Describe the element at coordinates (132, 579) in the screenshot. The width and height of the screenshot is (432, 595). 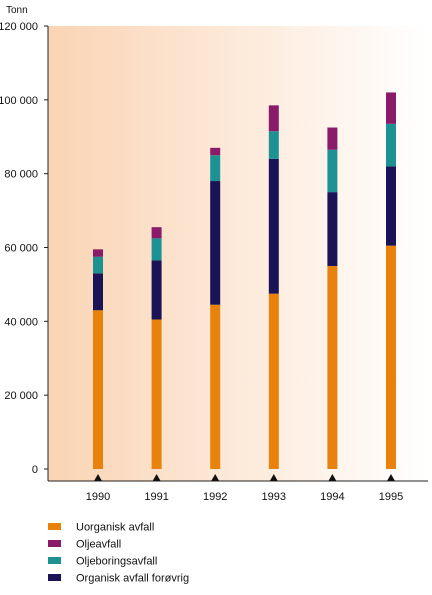
I see `legend-label: Organisk avfall forøvrig` at that location.